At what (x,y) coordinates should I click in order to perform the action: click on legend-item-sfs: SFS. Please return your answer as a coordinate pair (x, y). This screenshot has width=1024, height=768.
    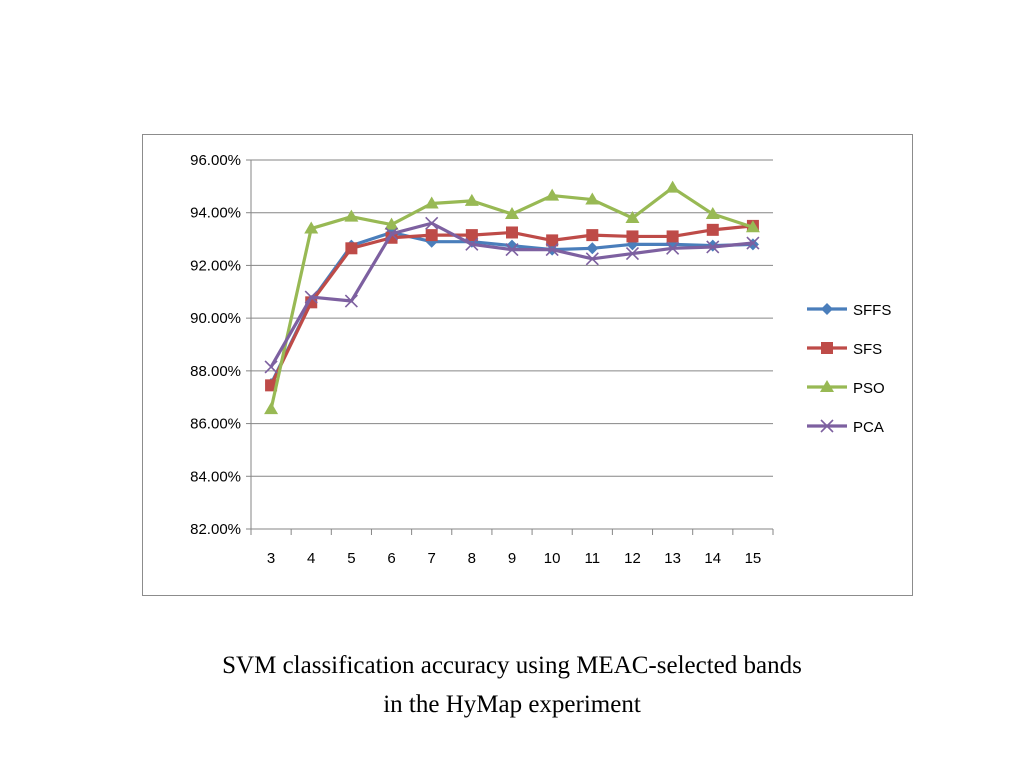
    Looking at the image, I should click on (844, 349).